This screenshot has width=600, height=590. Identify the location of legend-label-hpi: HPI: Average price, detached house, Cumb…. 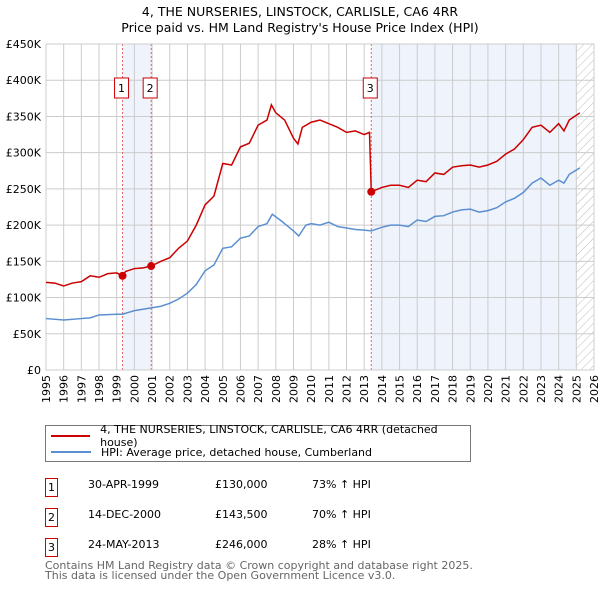
(237, 452).